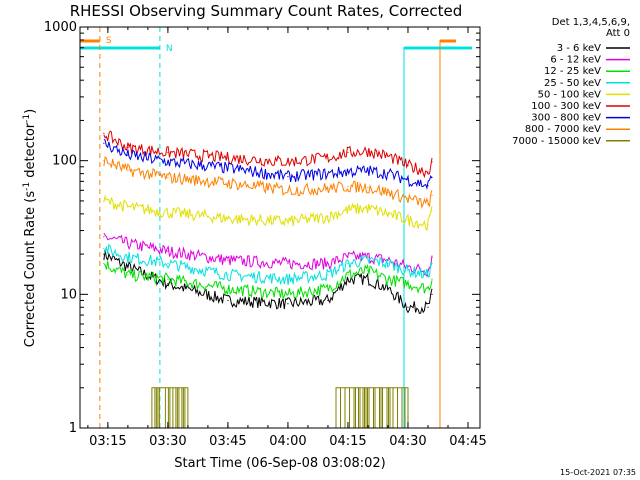  I want to click on y-tick-label-2: 100, so click(64, 161).